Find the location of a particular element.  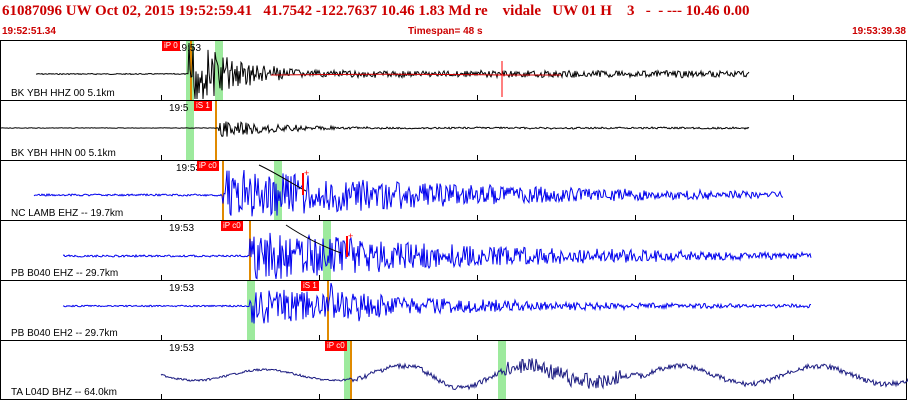

station-label: BK YBH HHN 00 5.1km is located at coordinates (63, 153).